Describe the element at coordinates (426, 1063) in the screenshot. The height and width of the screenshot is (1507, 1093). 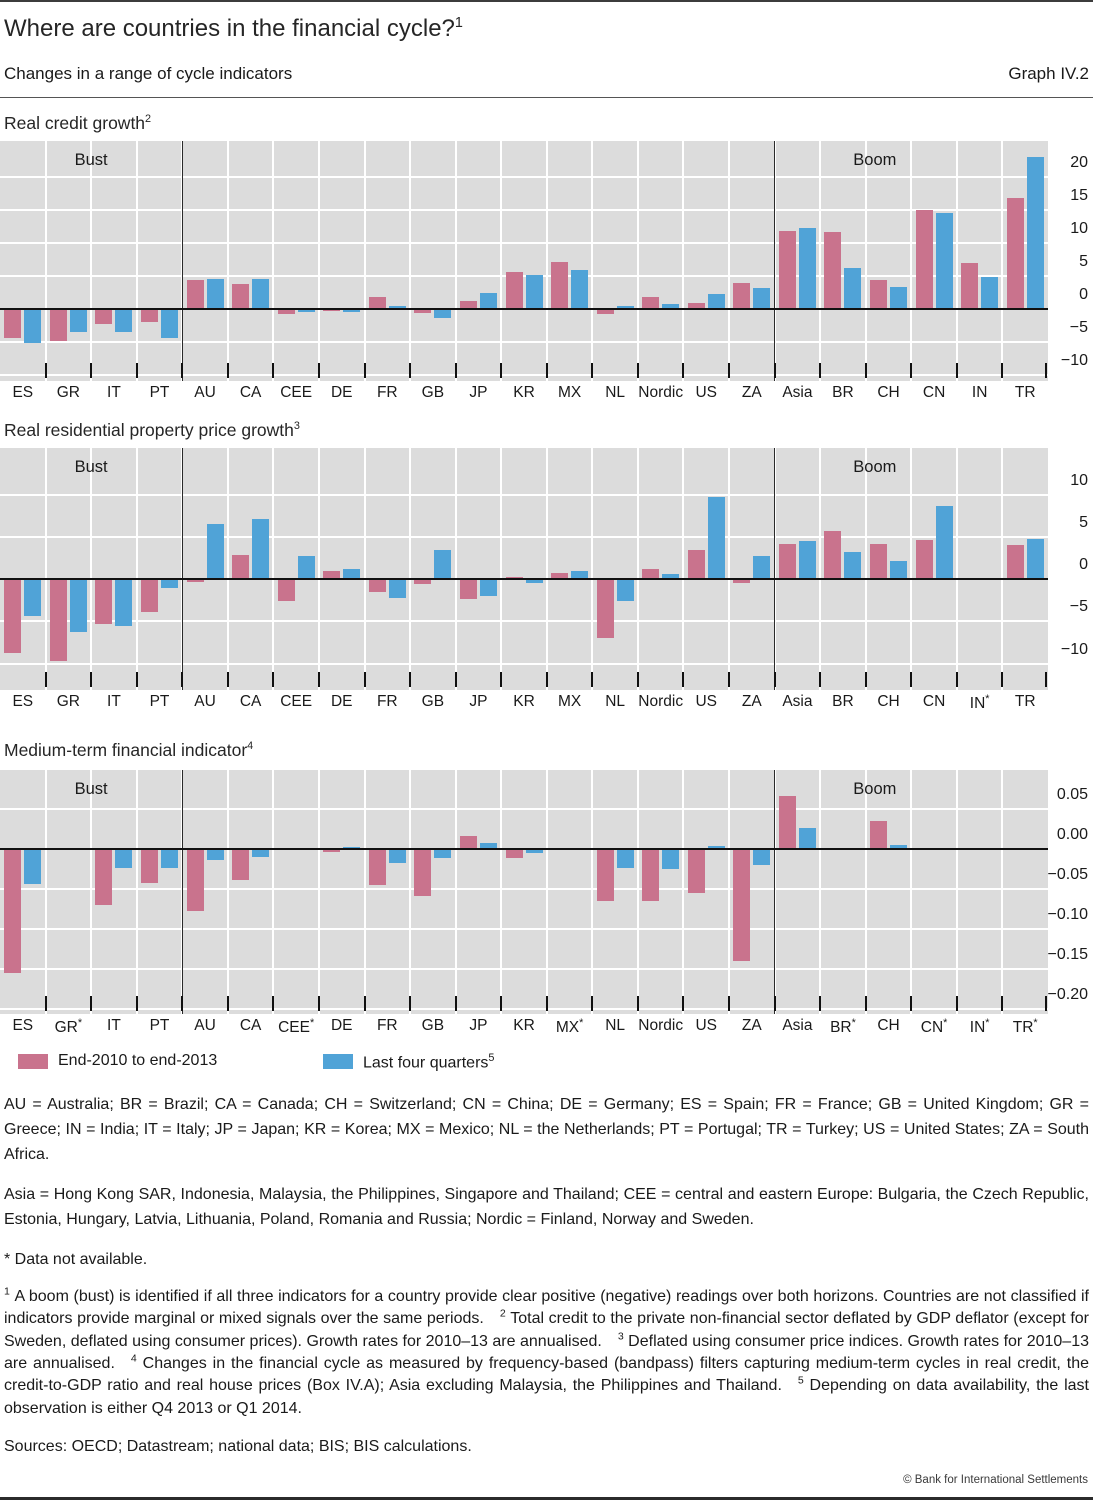
I see `legend-label-text: Last four quarters` at that location.